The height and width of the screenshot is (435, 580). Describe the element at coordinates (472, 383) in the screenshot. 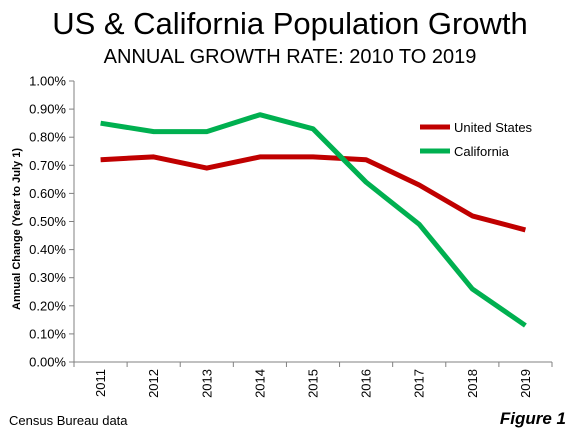

I see `x-tick-label: 2018` at that location.